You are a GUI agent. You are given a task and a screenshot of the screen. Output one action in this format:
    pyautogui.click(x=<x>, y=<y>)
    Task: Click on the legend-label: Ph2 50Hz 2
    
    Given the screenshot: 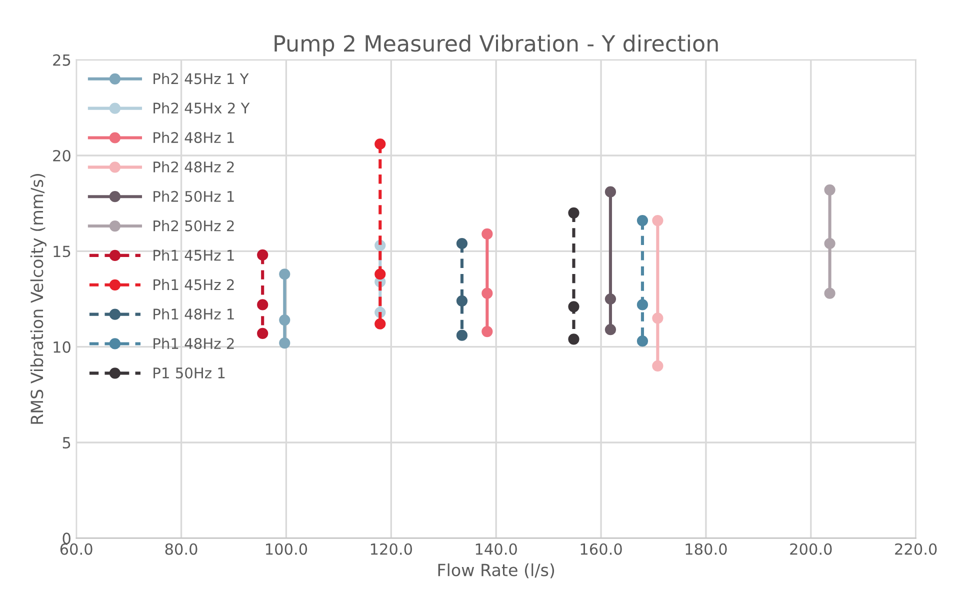 What is the action you would take?
    pyautogui.click(x=194, y=226)
    